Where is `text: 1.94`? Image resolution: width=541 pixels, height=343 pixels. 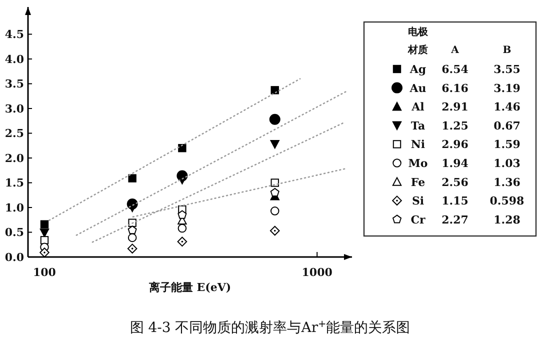
text: 1.94 is located at coordinates (455, 163).